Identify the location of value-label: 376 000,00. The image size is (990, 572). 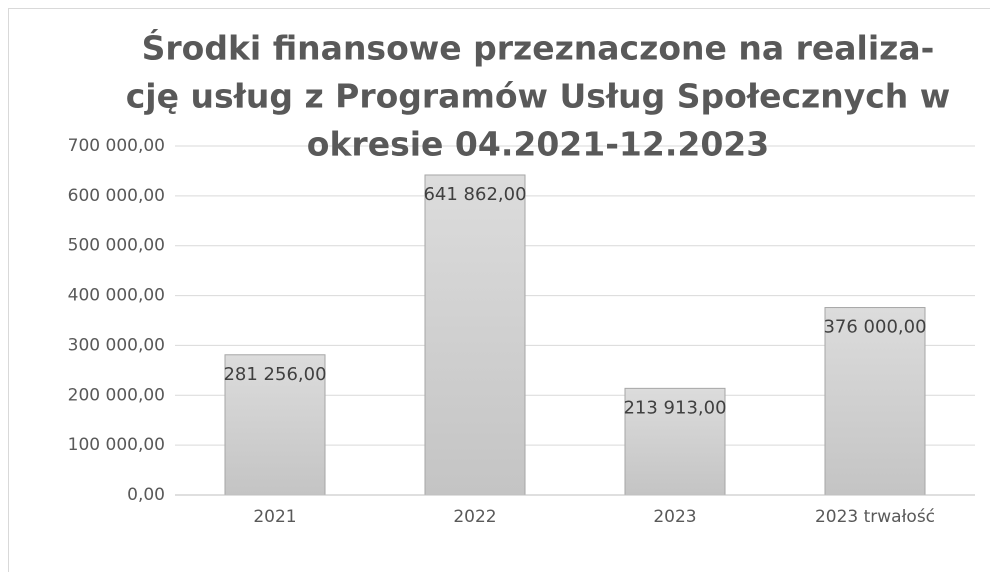
(874, 327).